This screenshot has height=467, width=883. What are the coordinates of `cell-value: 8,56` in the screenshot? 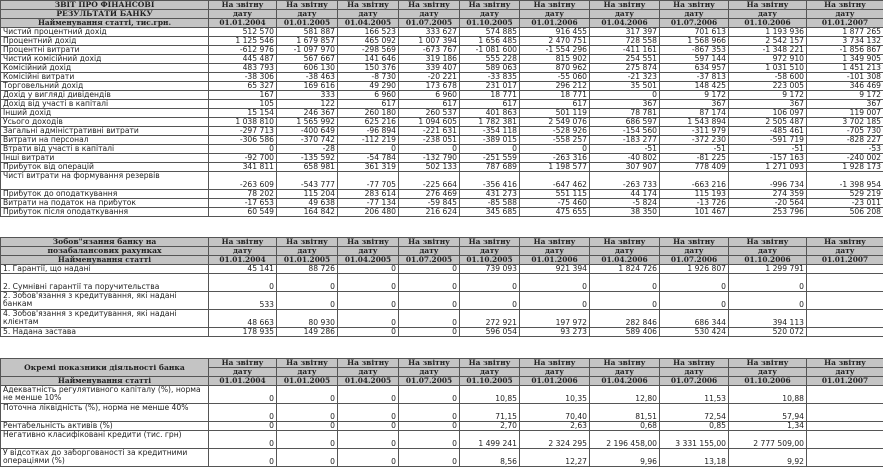 It's located at (489, 457).